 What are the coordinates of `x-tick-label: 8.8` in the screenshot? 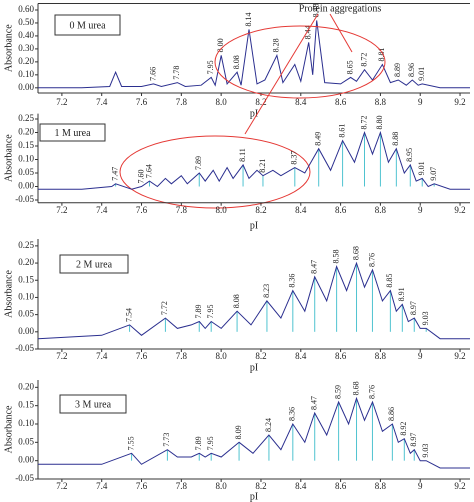 It's located at (381, 102).